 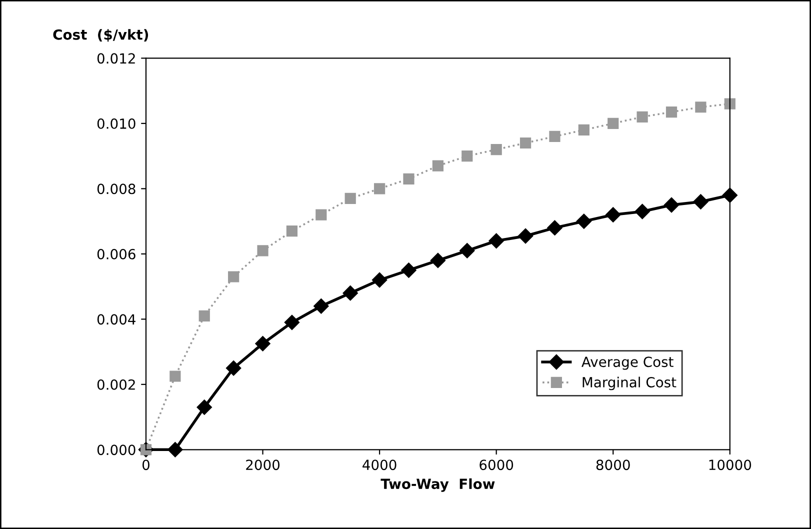 What do you see at coordinates (116, 319) in the screenshot?
I see `y-tick-label: 0.004` at bounding box center [116, 319].